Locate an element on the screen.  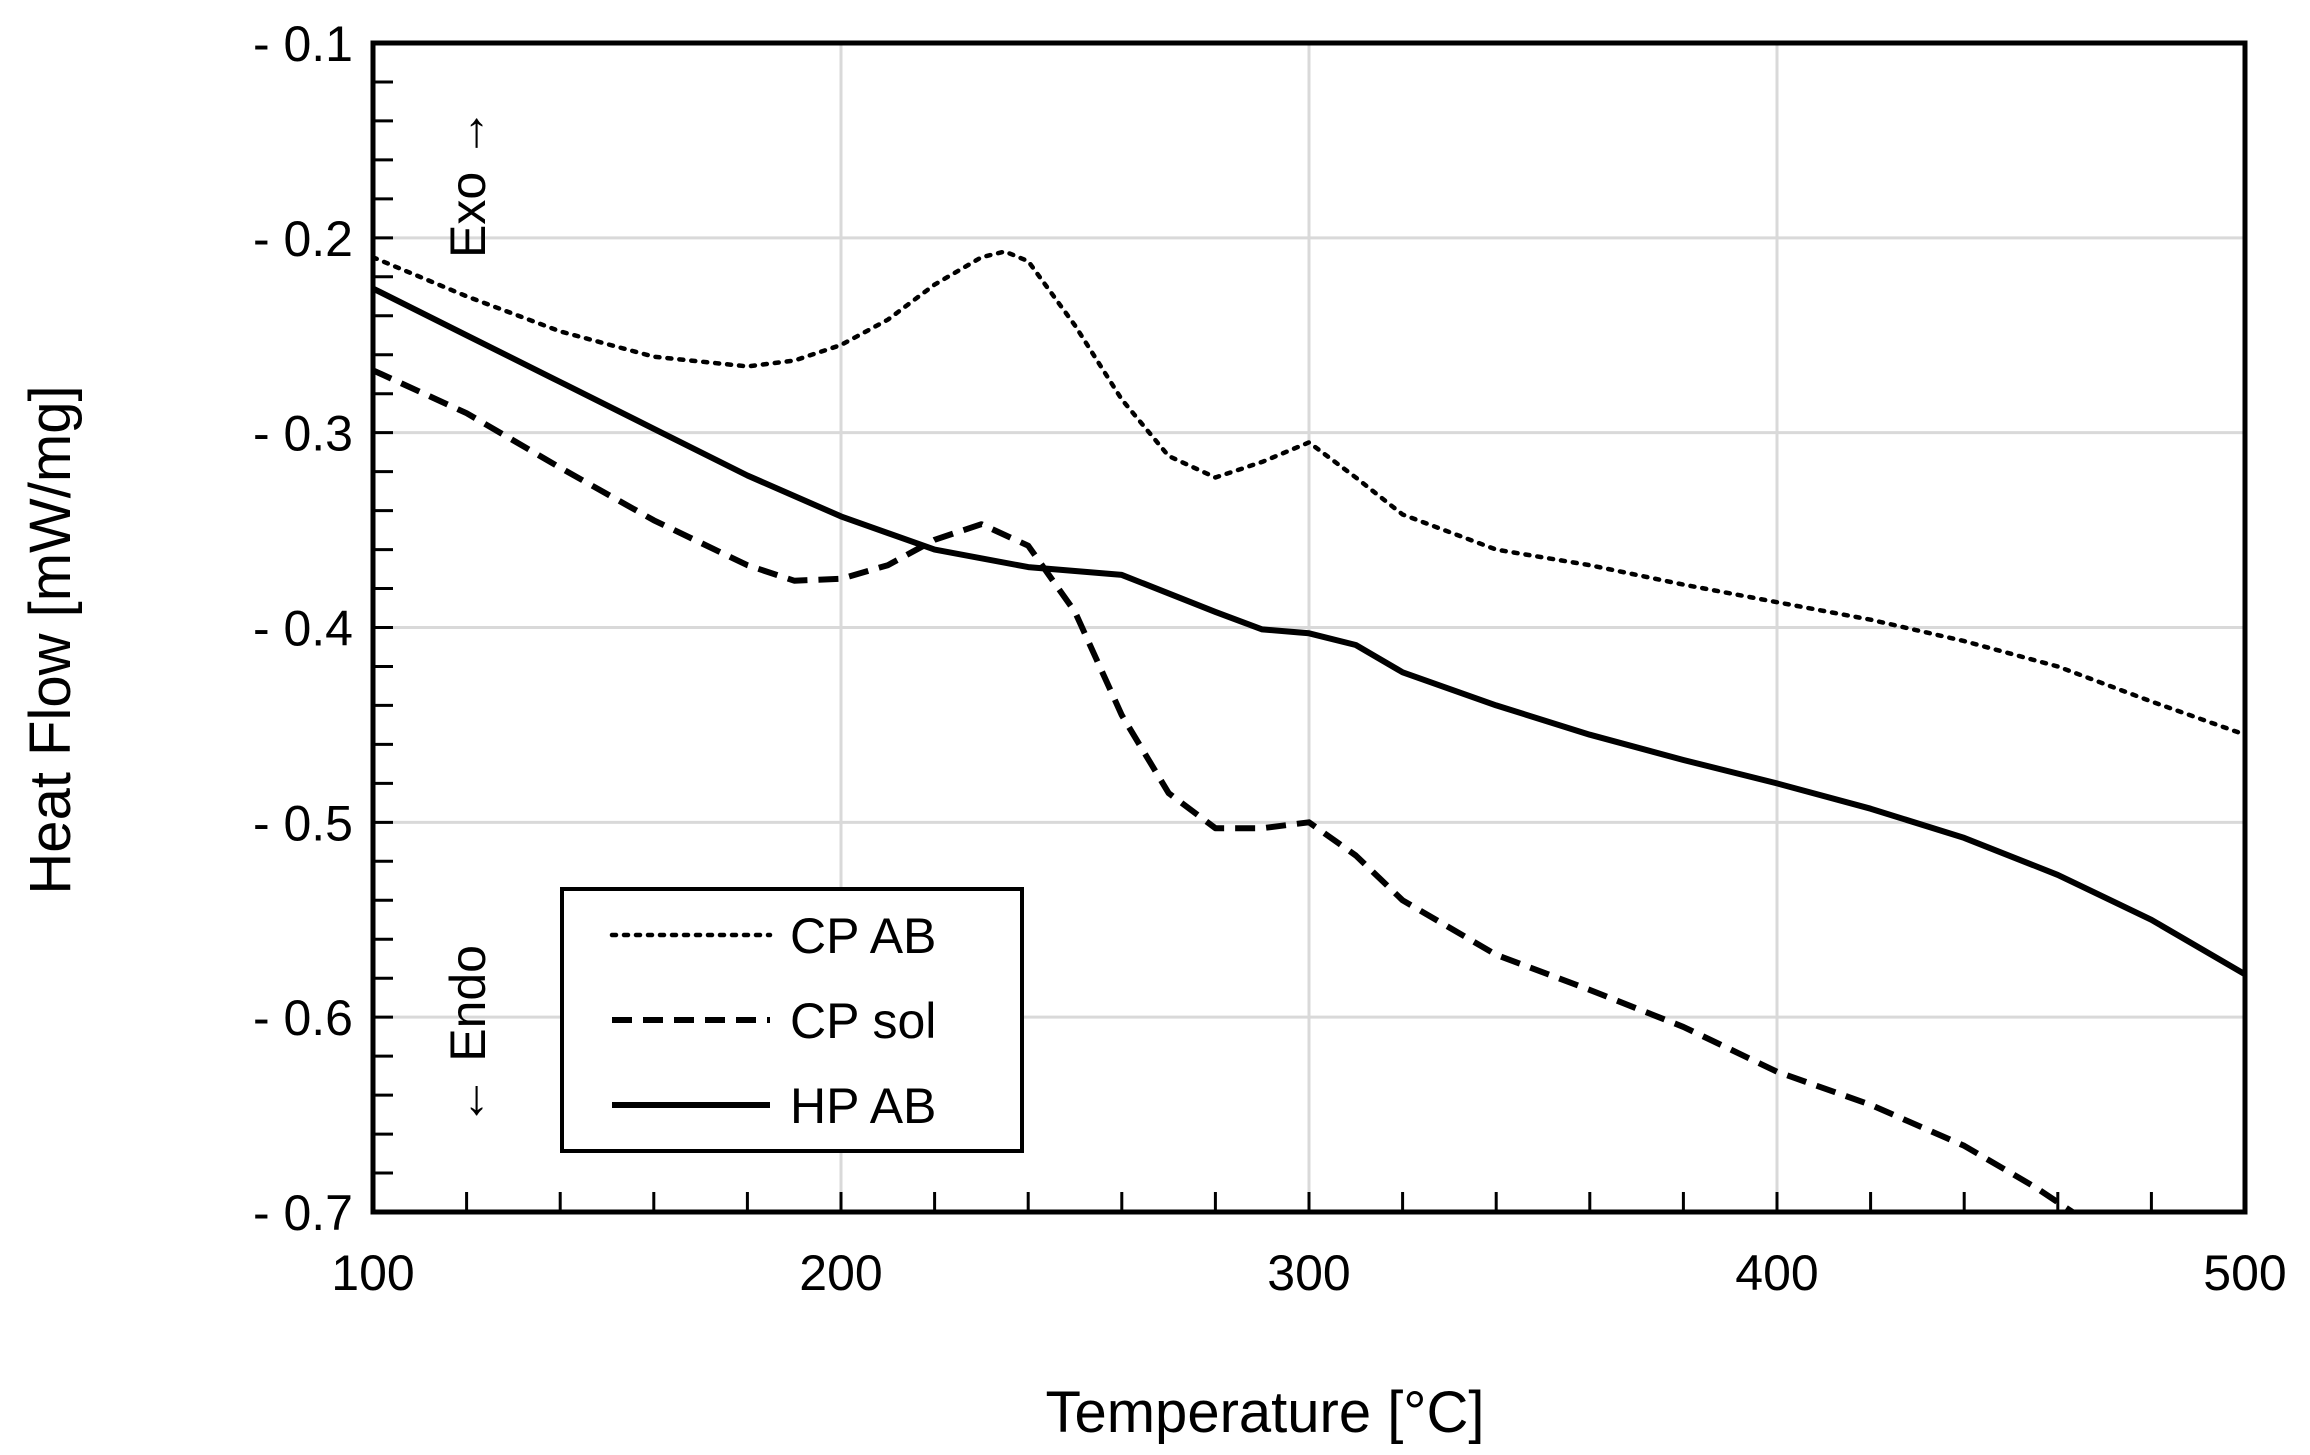
y-tick-label: - 0.4 is located at coordinates (303, 629).